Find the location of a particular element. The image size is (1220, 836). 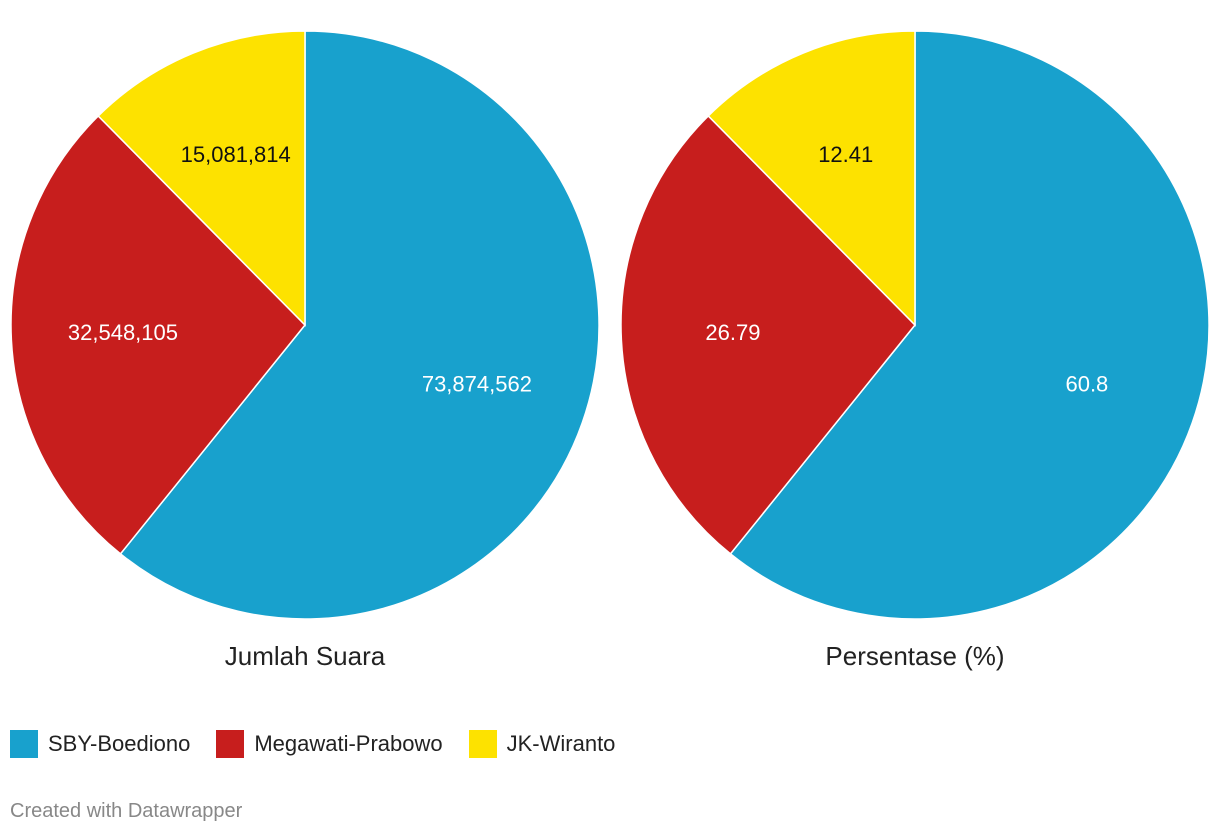

legend-item-sby-boediono: SBY-Boediono is located at coordinates (100, 744).